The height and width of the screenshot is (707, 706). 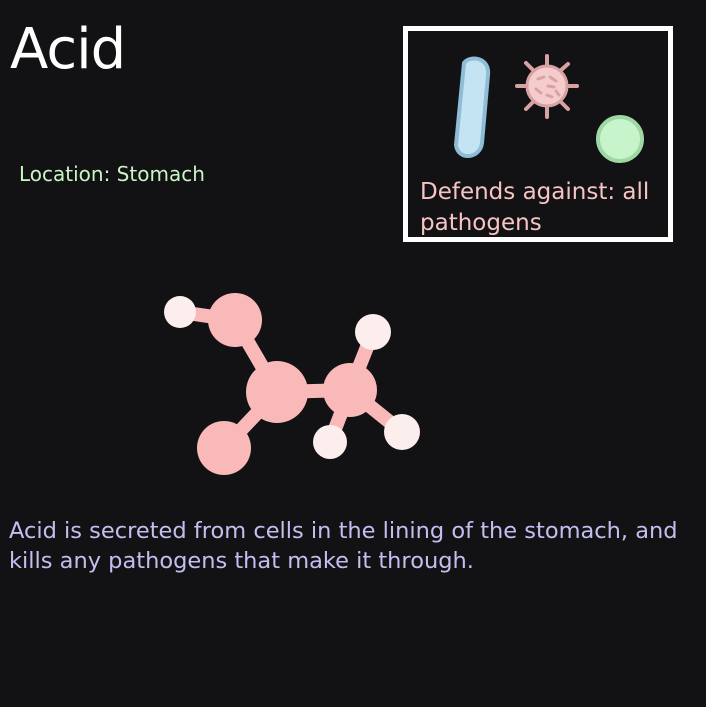 I want to click on bacillus-icon, so click(x=472, y=107).